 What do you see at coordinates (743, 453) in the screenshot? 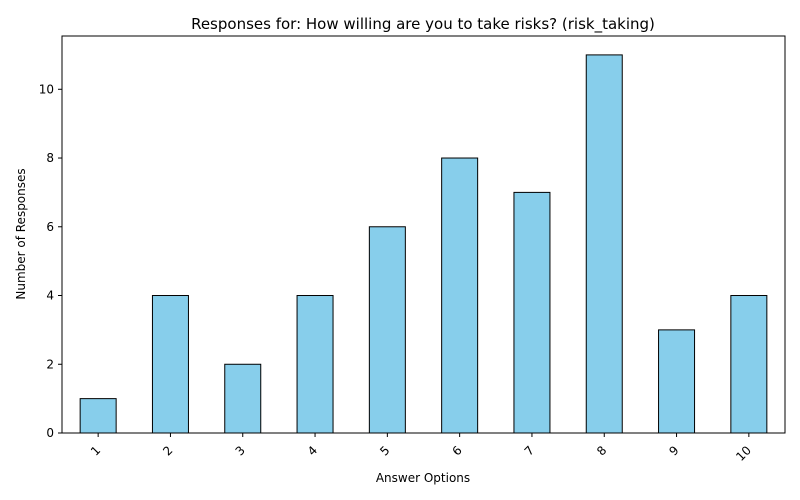
I see `x-tick-label-10: 10` at bounding box center [743, 453].